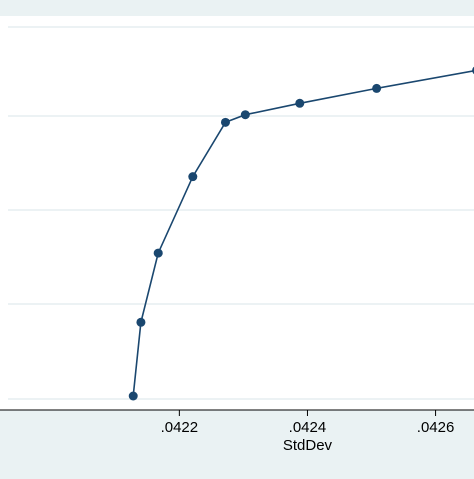 The width and height of the screenshot is (474, 479). I want to click on x-tick-label: .0426, so click(436, 427).